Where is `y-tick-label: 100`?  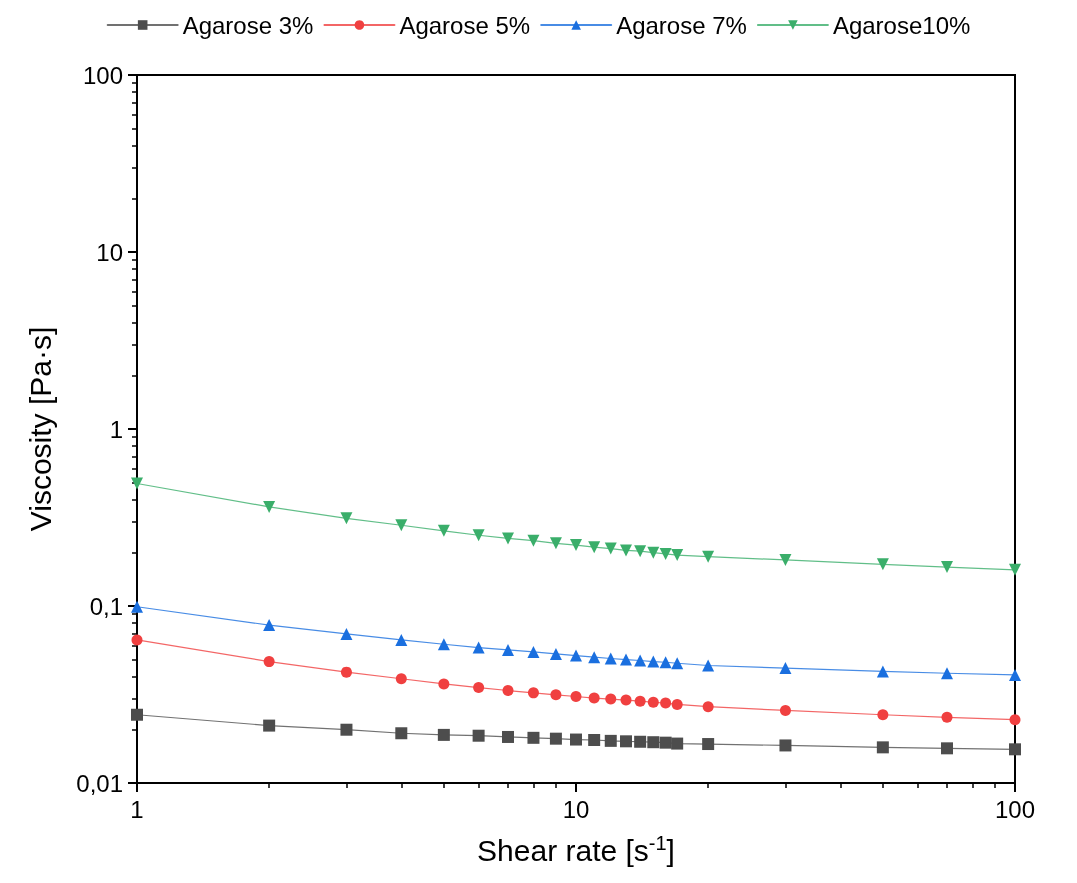 y-tick-label: 100 is located at coordinates (102, 75).